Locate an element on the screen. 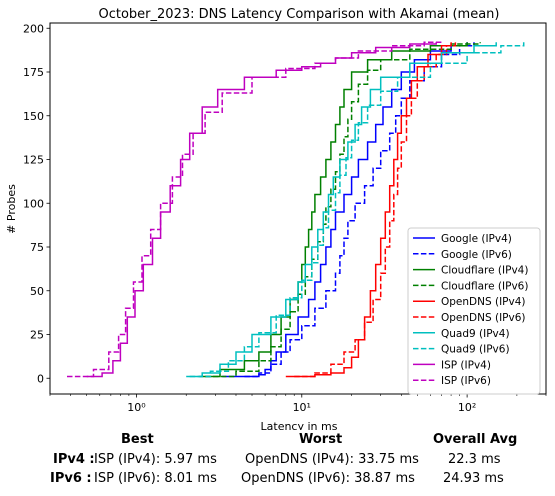 The width and height of the screenshot is (555, 496). legend-label: Quad9 (IPv6) is located at coordinates (475, 350).